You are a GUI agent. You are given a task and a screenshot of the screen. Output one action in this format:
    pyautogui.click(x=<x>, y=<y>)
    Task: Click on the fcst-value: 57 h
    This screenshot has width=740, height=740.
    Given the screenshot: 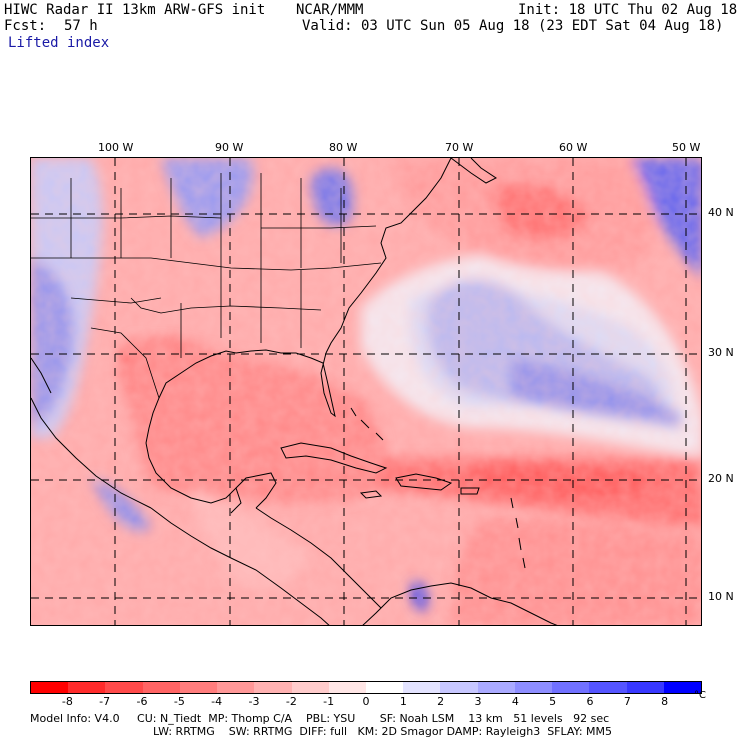 What is the action you would take?
    pyautogui.click(x=81, y=26)
    